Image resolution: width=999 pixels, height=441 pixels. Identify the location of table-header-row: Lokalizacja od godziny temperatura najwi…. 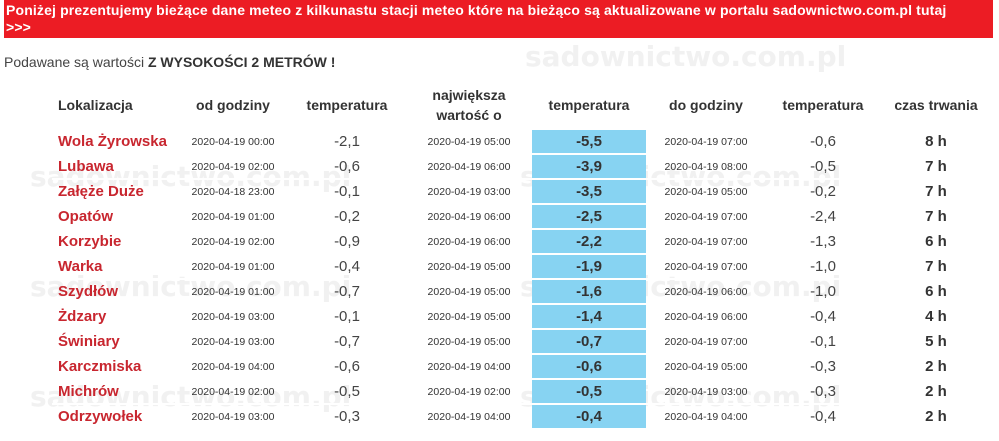
(522, 105).